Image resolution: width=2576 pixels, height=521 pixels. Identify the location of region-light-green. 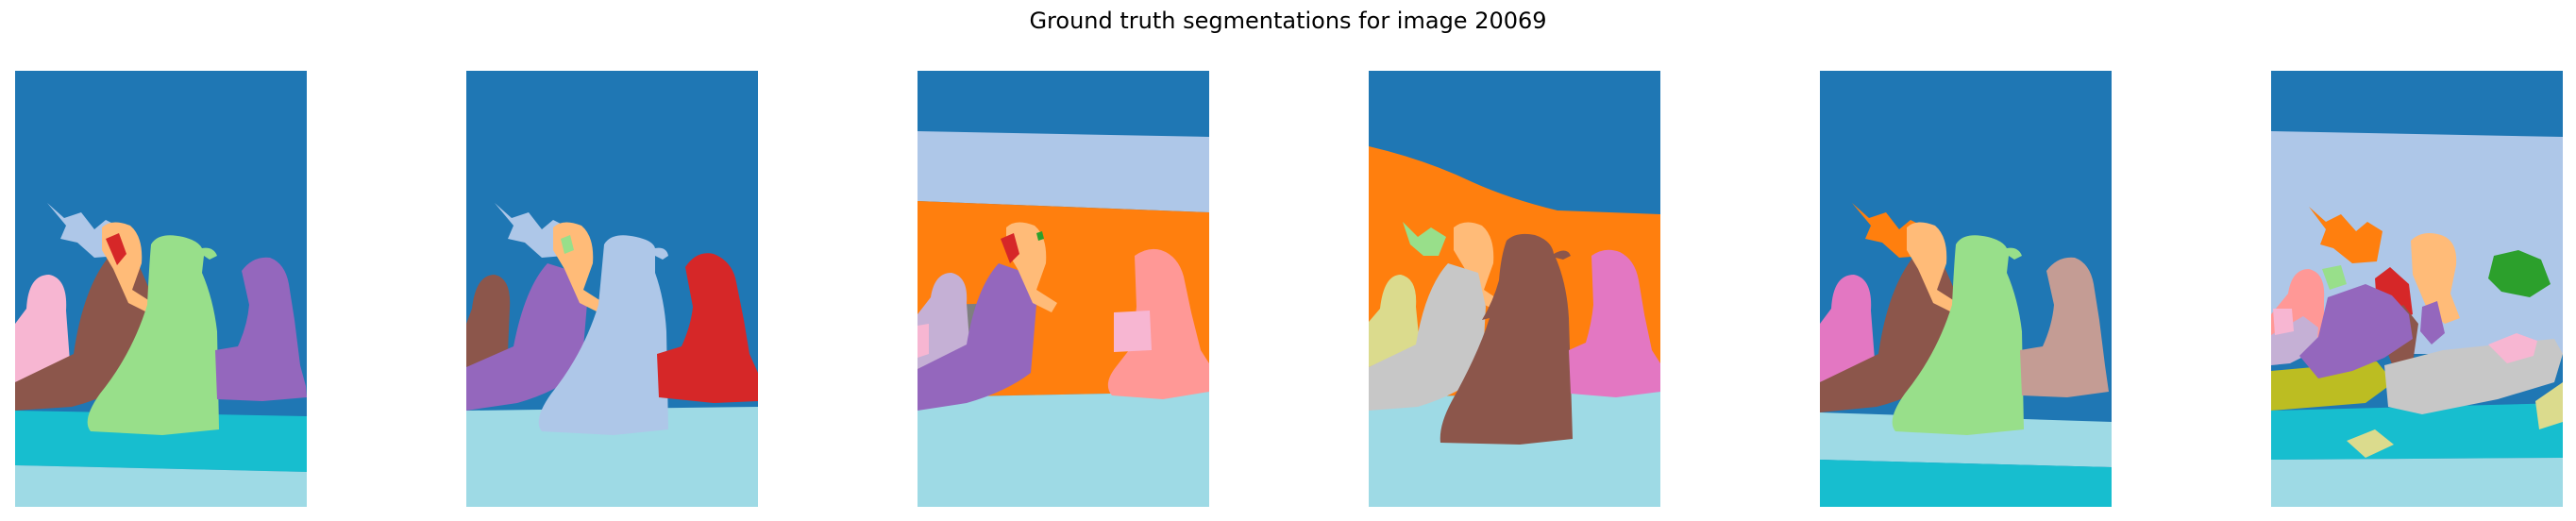
(2334, 277).